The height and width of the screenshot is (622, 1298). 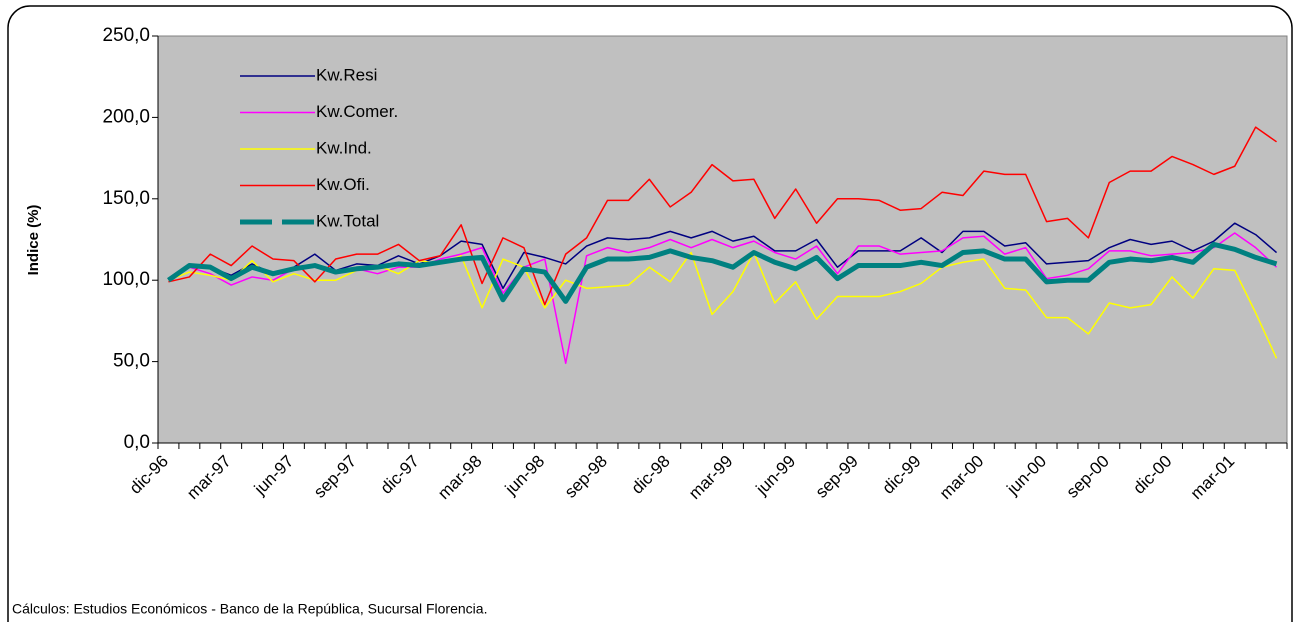 I want to click on legend-label: Kw.Comer., so click(x=357, y=111).